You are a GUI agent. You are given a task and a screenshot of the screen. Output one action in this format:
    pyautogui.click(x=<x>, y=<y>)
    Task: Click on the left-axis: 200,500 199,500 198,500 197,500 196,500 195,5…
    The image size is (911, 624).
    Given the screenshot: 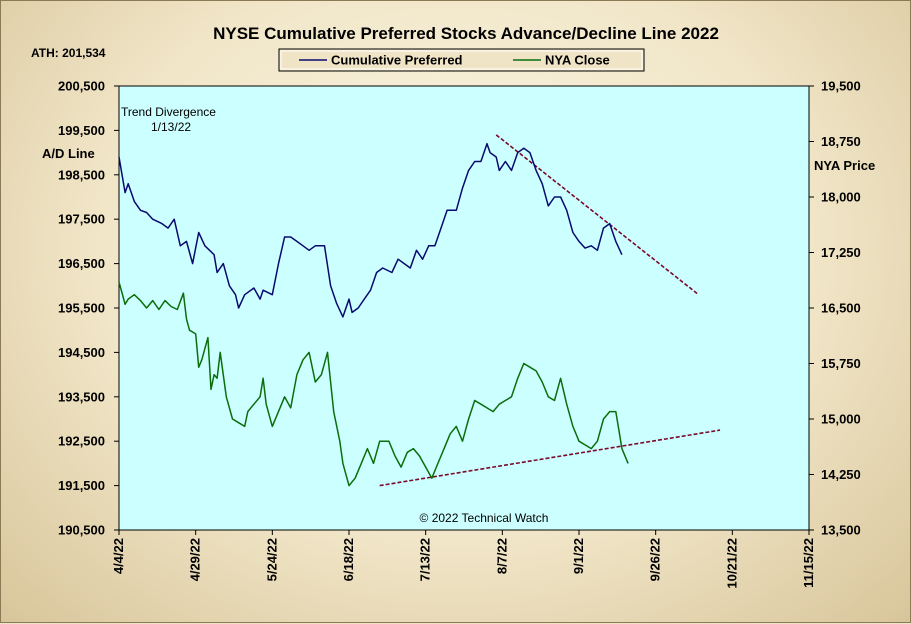 What is the action you would take?
    pyautogui.click(x=88, y=308)
    